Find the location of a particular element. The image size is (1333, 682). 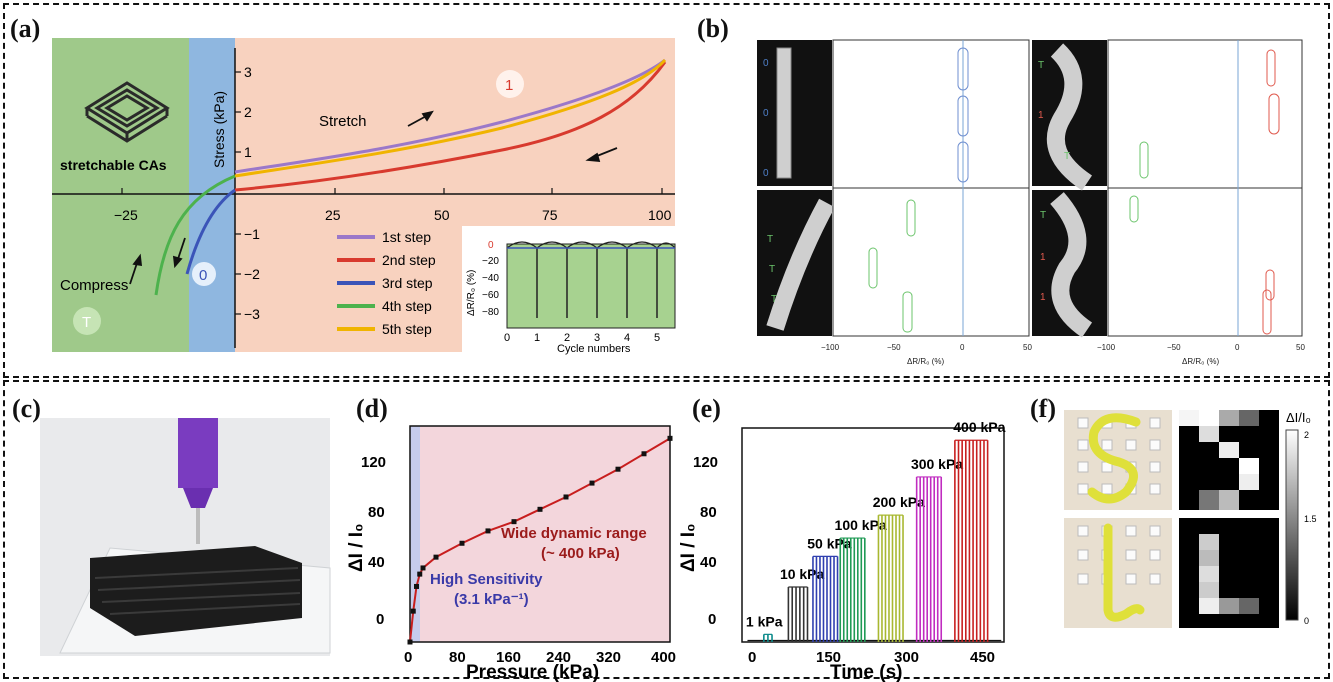

lattice-image is located at coordinates (127, 112).